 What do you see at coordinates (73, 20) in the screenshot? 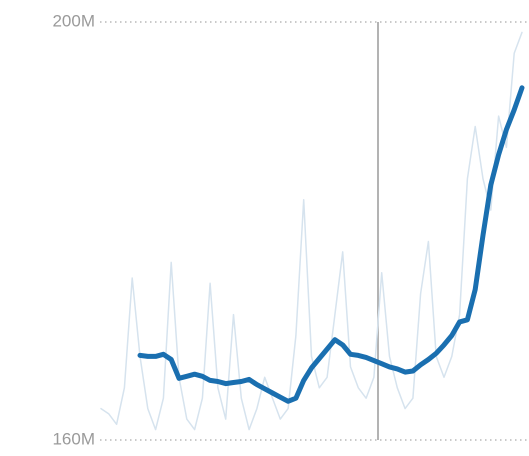
I see `y-tick-label: 200M` at bounding box center [73, 20].